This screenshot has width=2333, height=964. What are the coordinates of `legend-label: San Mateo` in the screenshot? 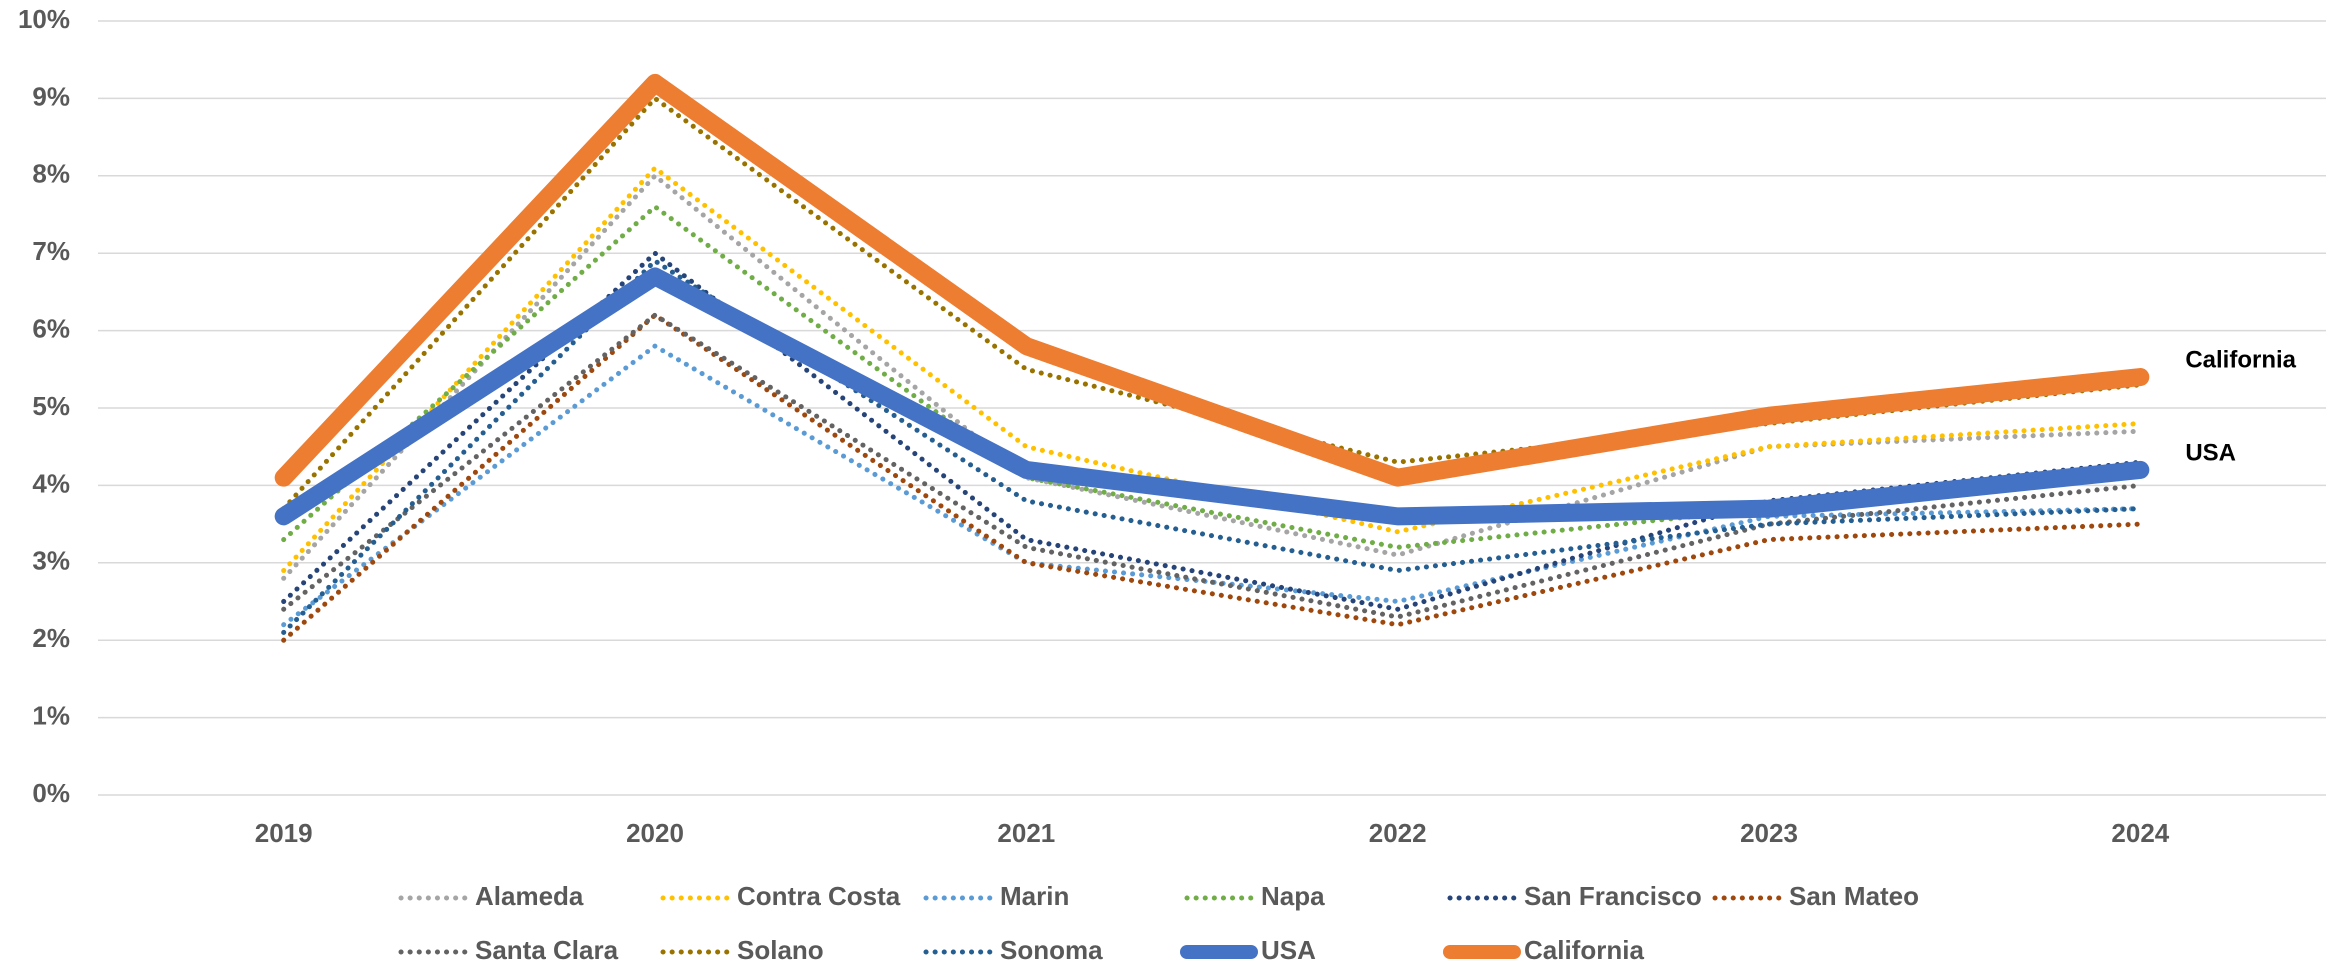 It's located at (1854, 896).